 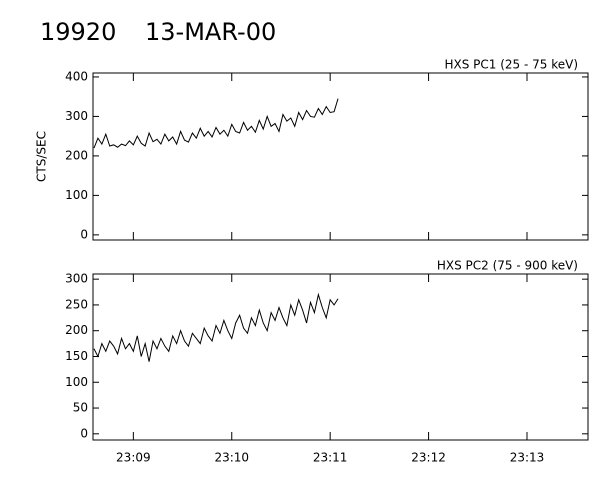 I want to click on panel-subtitle: HXS PC2 (75 - 900 keV), so click(x=507, y=266).